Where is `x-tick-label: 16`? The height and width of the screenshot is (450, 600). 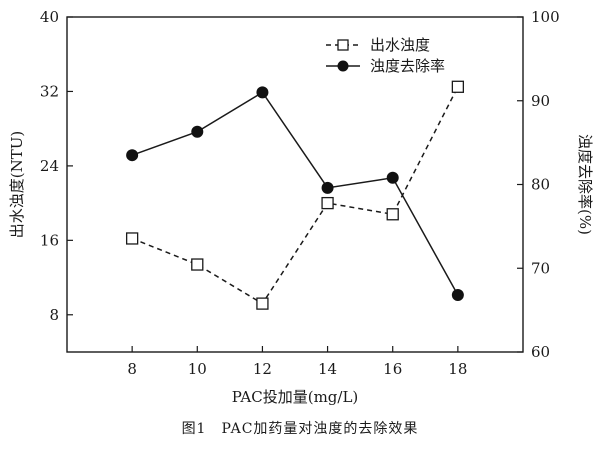
x-tick-label: 16 is located at coordinates (392, 369).